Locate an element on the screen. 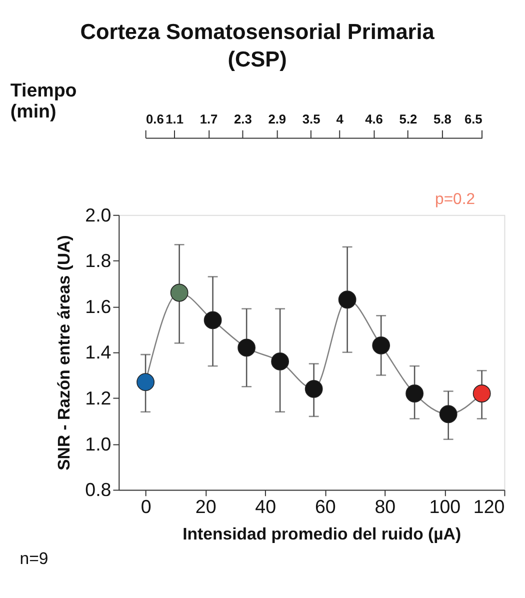 This screenshot has height=598, width=525. y-tick-label: 2.0 is located at coordinates (98, 215).